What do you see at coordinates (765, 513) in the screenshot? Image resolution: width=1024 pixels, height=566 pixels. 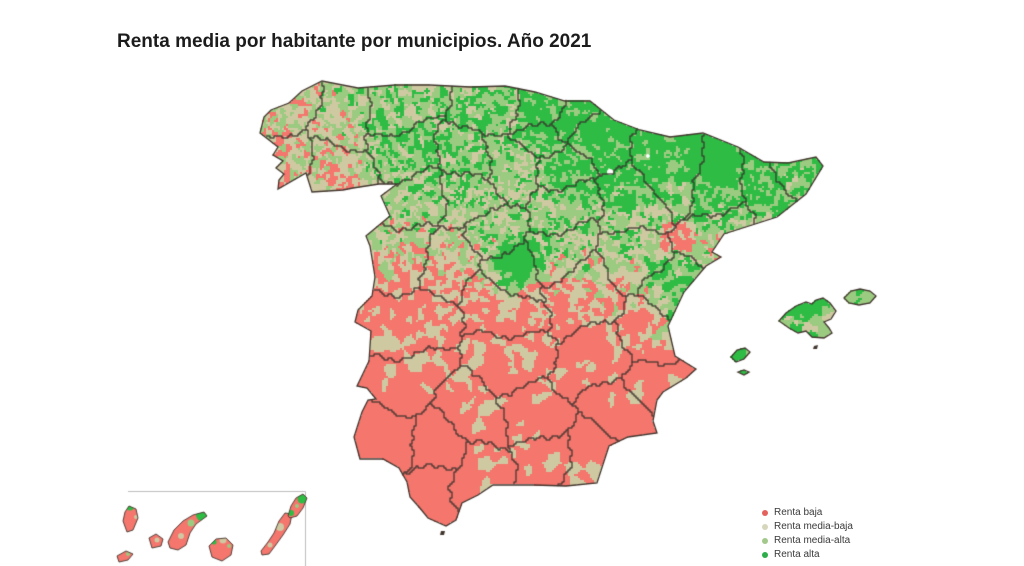 I see `legend-dot-renta-baja` at bounding box center [765, 513].